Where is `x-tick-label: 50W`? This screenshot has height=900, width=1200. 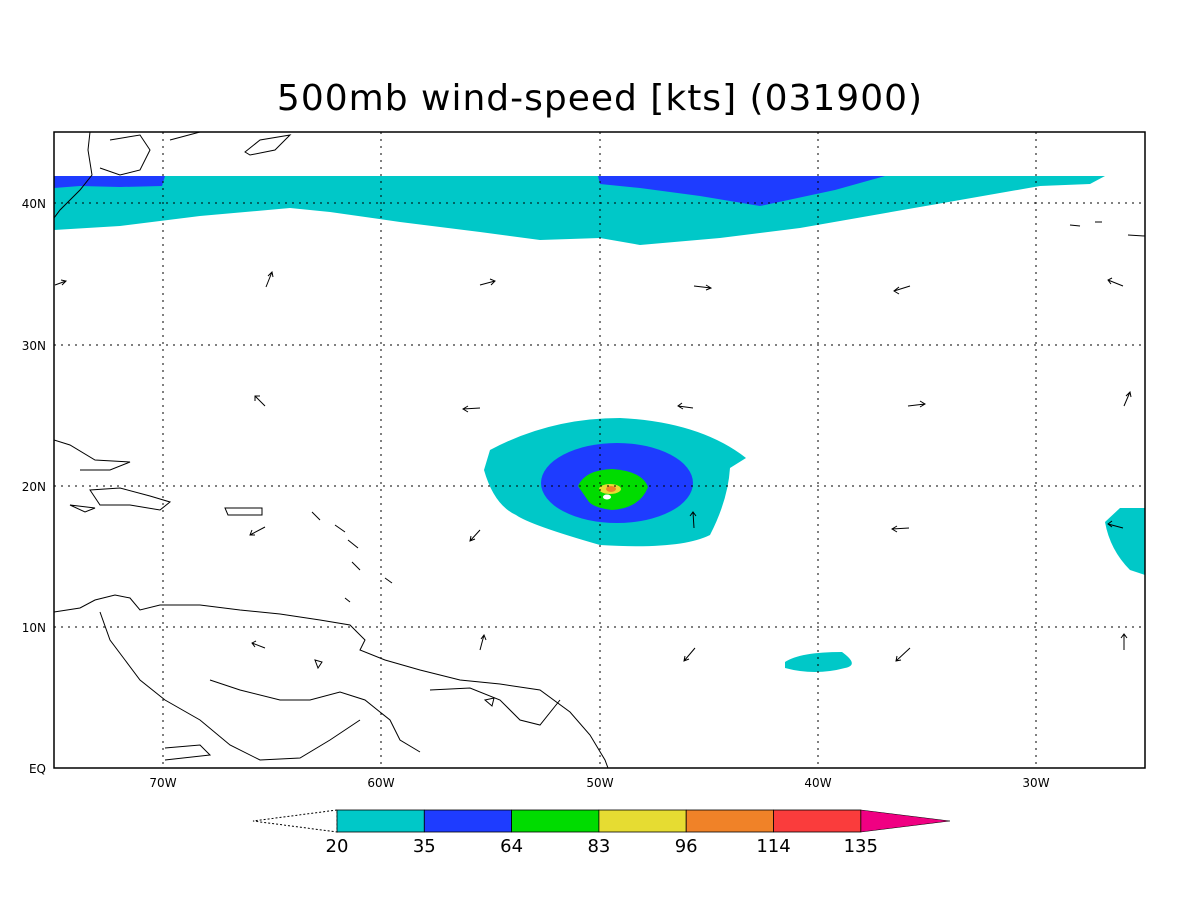 x-tick-label: 50W is located at coordinates (599, 783).